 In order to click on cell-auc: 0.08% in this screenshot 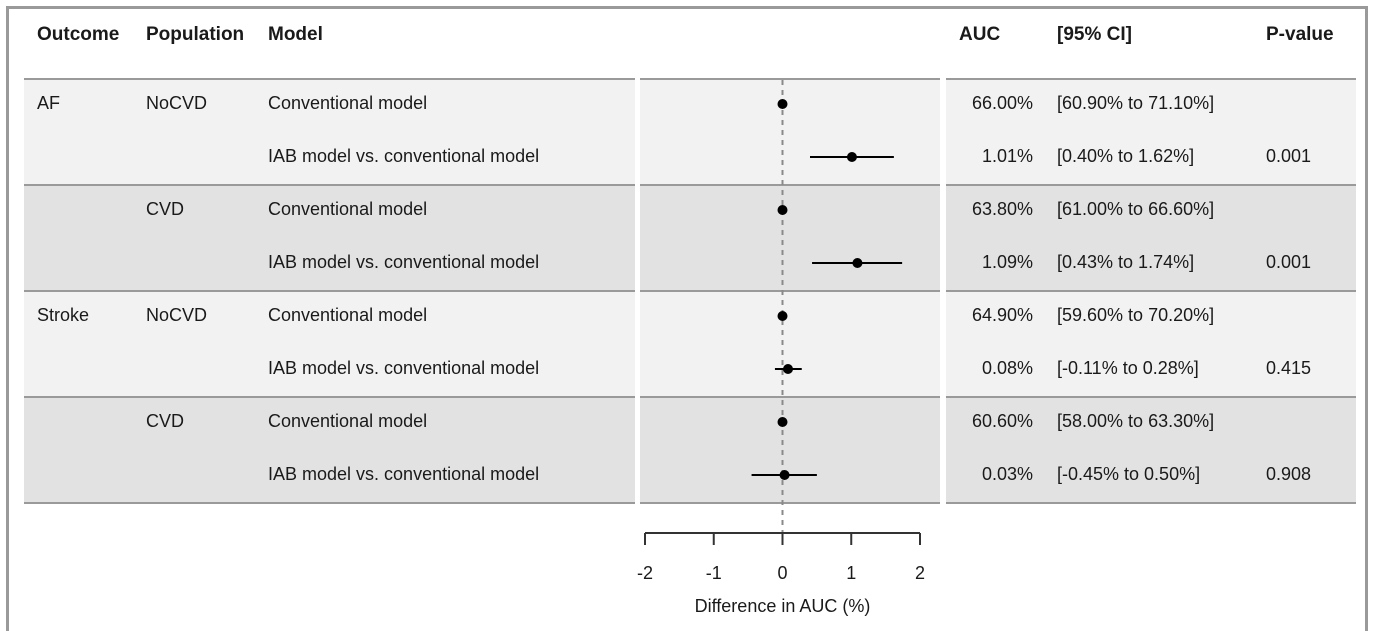, I will do `click(1007, 368)`.